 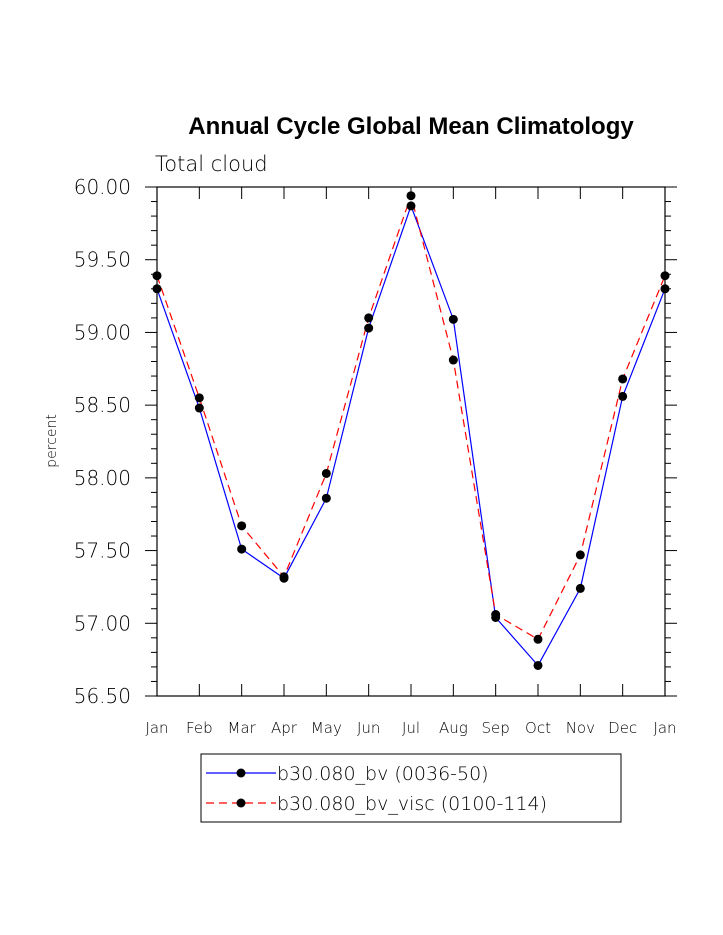 I want to click on legend-label-series-1: b30.080_bv (0036-50), so click(x=383, y=774).